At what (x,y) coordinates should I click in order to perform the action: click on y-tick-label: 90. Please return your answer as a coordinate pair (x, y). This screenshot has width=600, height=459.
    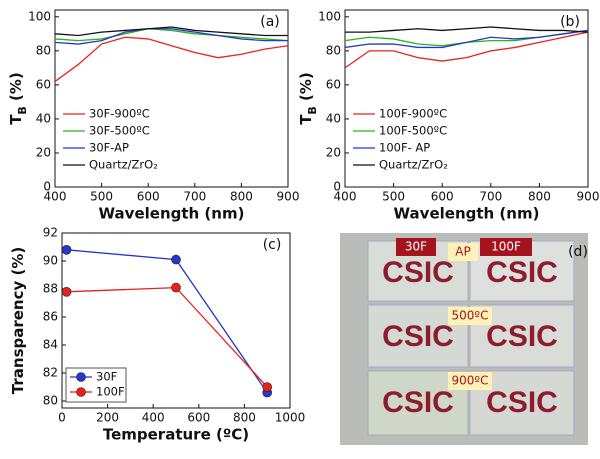
    Looking at the image, I should click on (50, 261).